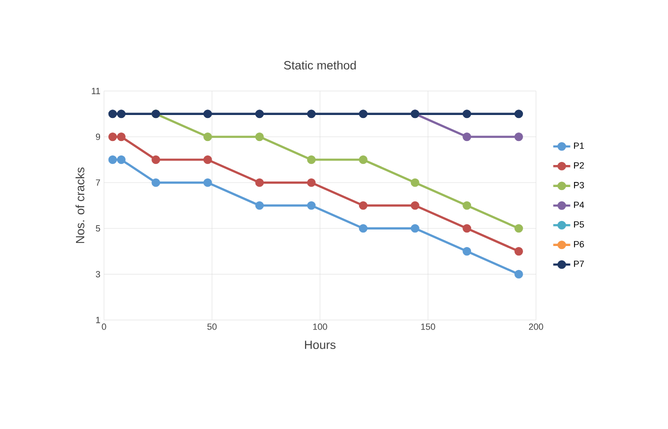 Image resolution: width=668 pixels, height=429 pixels. Describe the element at coordinates (579, 244) in the screenshot. I see `legend-label: P6` at that location.